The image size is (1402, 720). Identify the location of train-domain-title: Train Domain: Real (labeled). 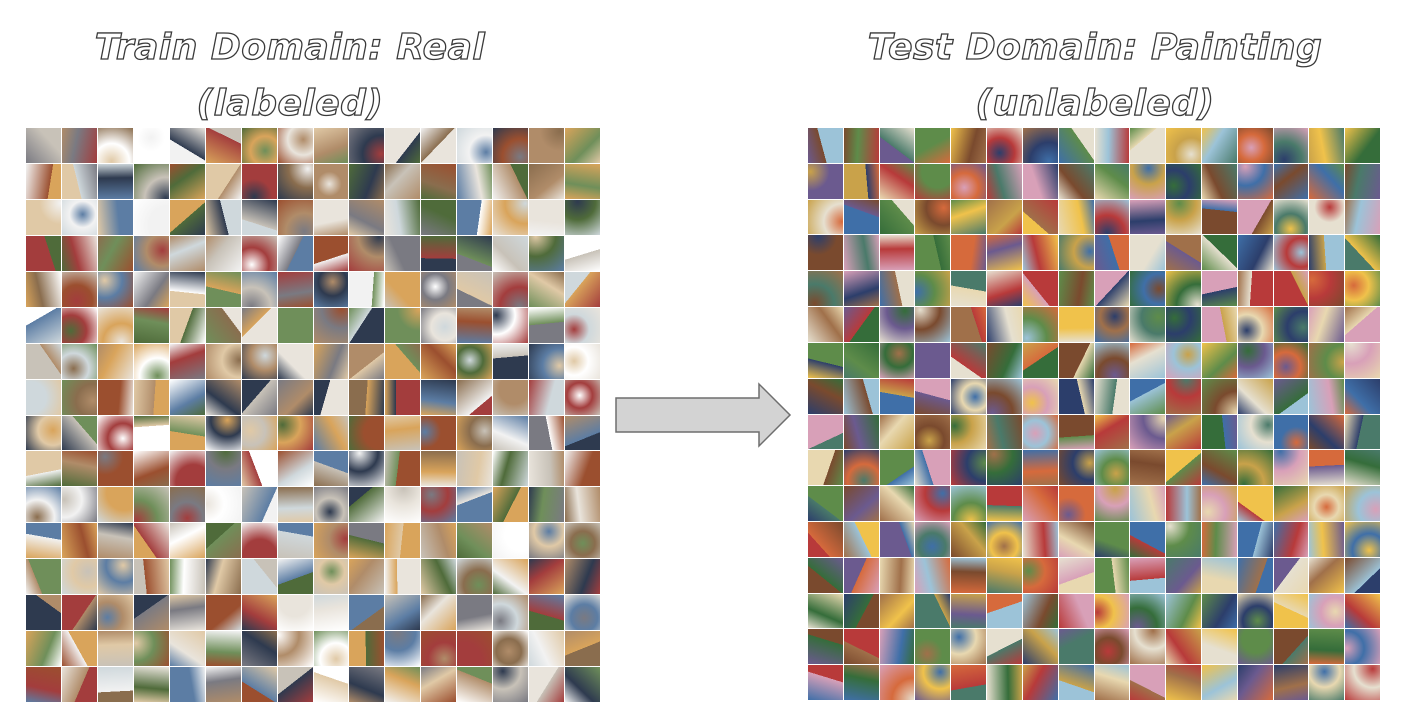
(290, 76).